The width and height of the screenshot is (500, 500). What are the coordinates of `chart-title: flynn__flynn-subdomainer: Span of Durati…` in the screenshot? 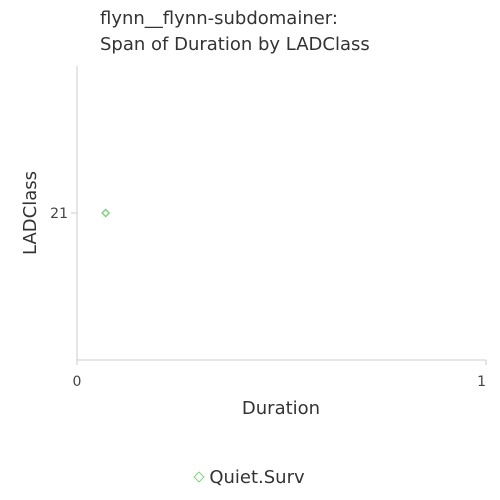 It's located at (235, 32).